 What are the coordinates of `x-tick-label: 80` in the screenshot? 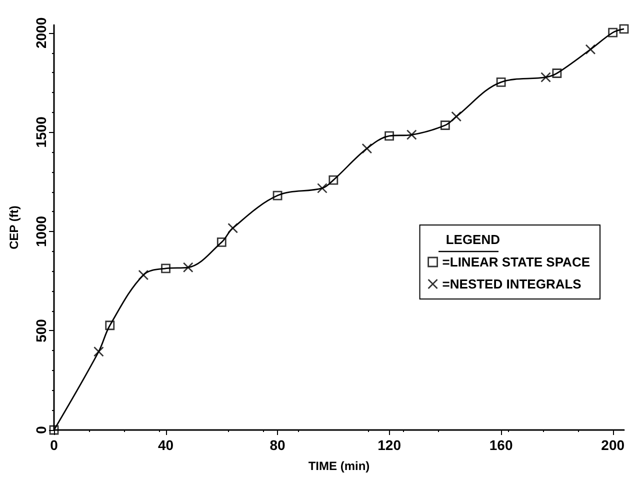 It's located at (278, 445).